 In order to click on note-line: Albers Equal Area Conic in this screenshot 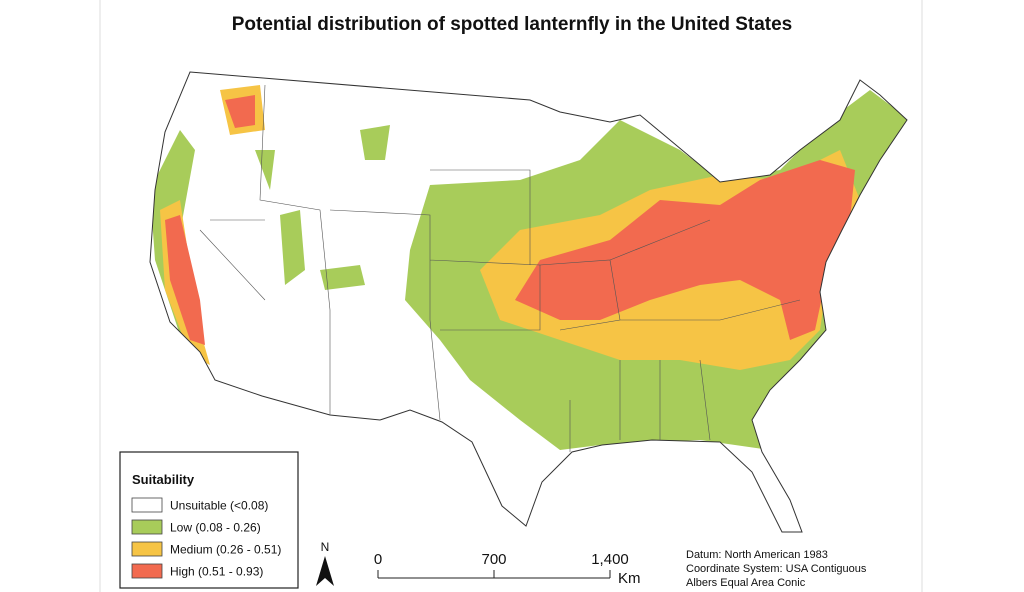, I will do `click(746, 583)`.